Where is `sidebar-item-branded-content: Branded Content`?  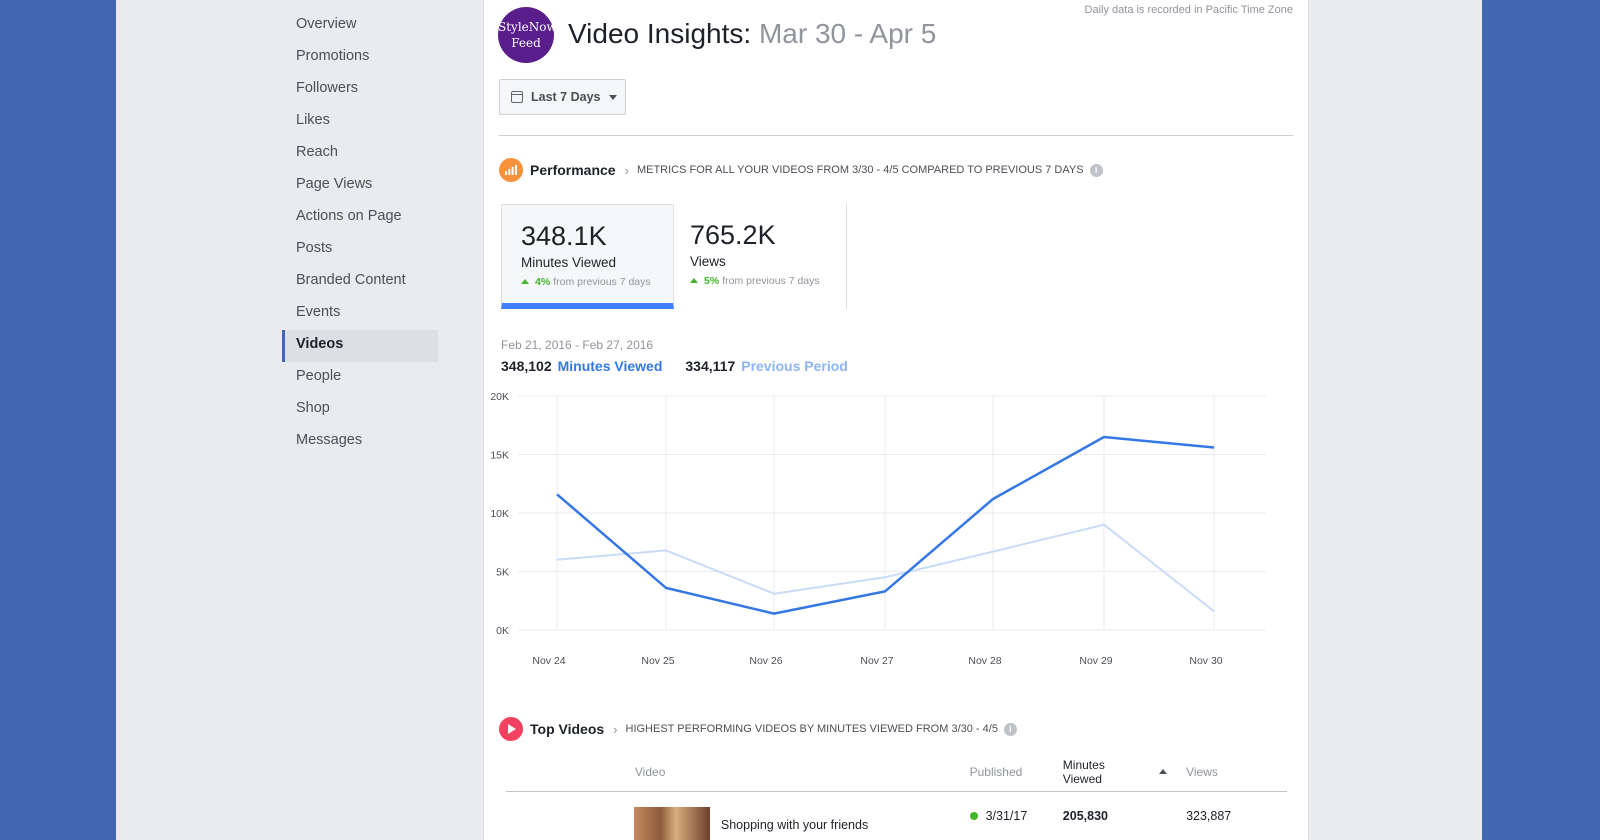
sidebar-item-branded-content: Branded Content is located at coordinates (351, 280).